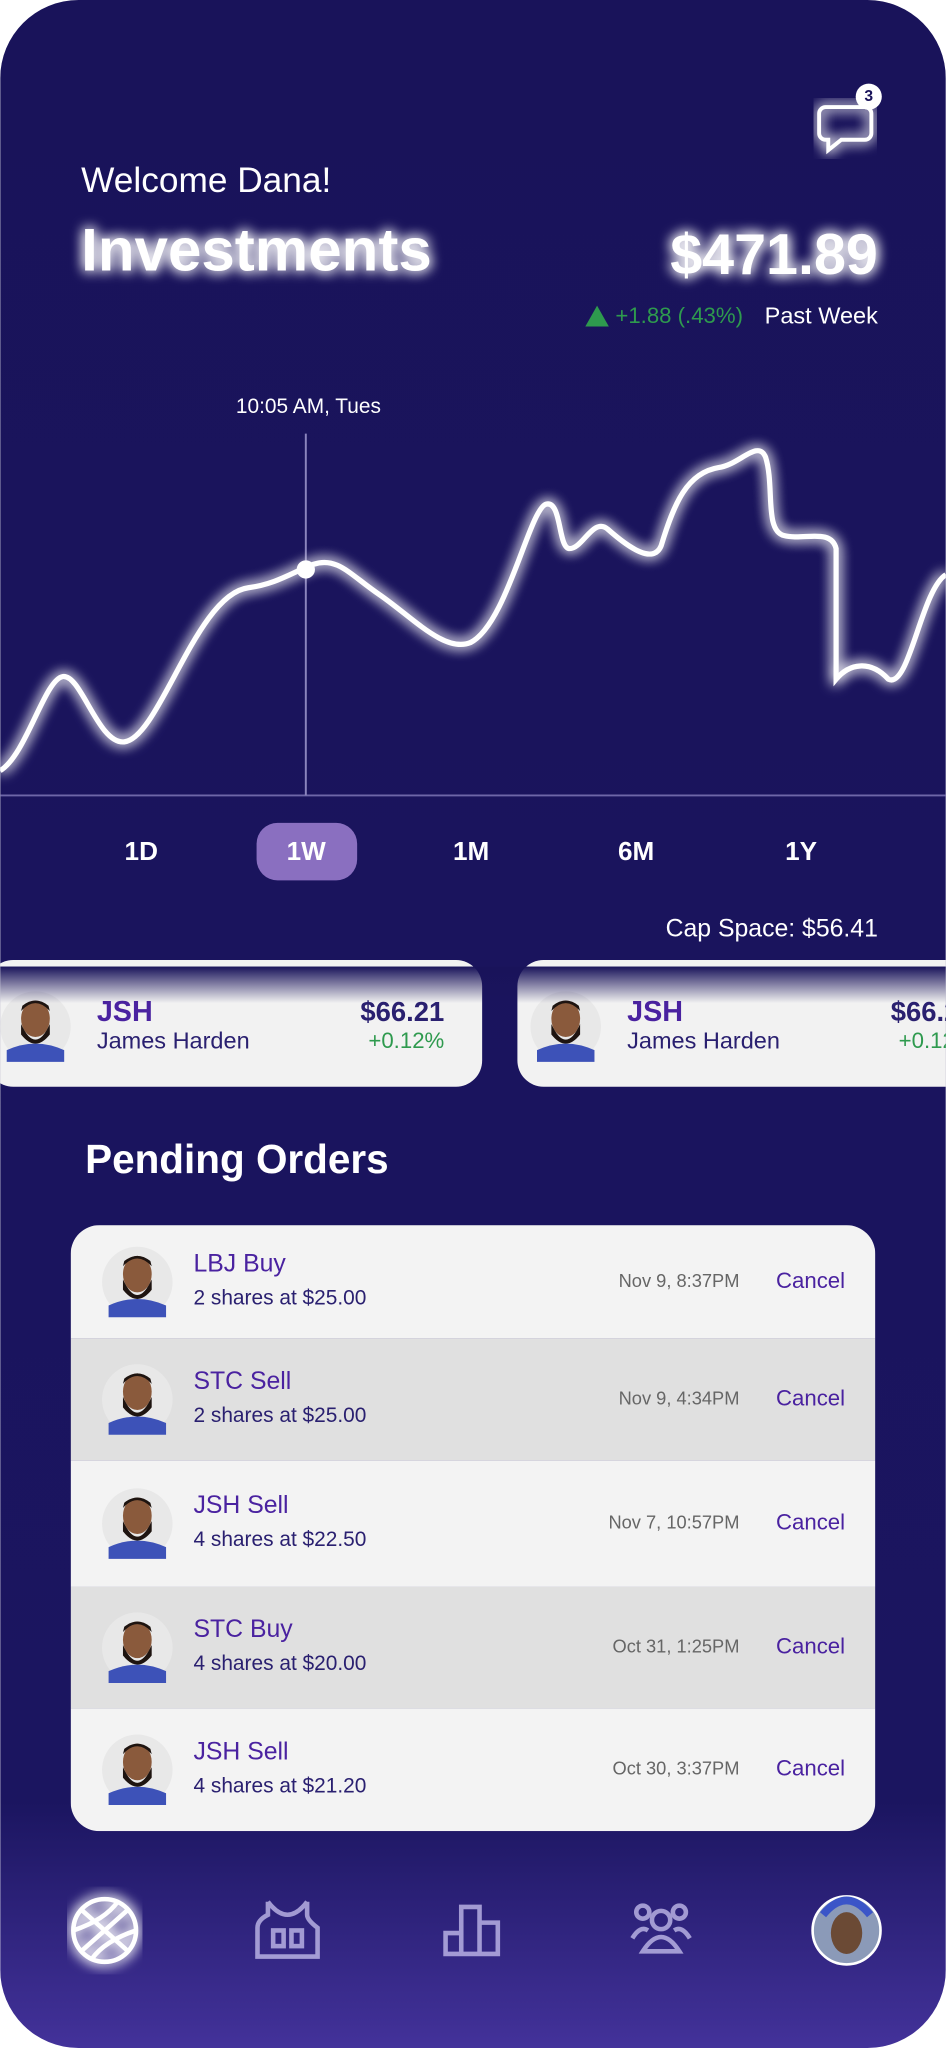  What do you see at coordinates (821, 316) in the screenshot?
I see `change-period: Past Week` at bounding box center [821, 316].